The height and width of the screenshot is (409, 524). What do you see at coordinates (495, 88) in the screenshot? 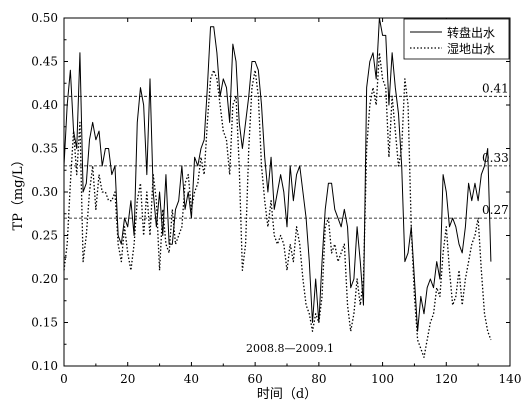
I see `reference-line-label: 0.41` at bounding box center [495, 88].